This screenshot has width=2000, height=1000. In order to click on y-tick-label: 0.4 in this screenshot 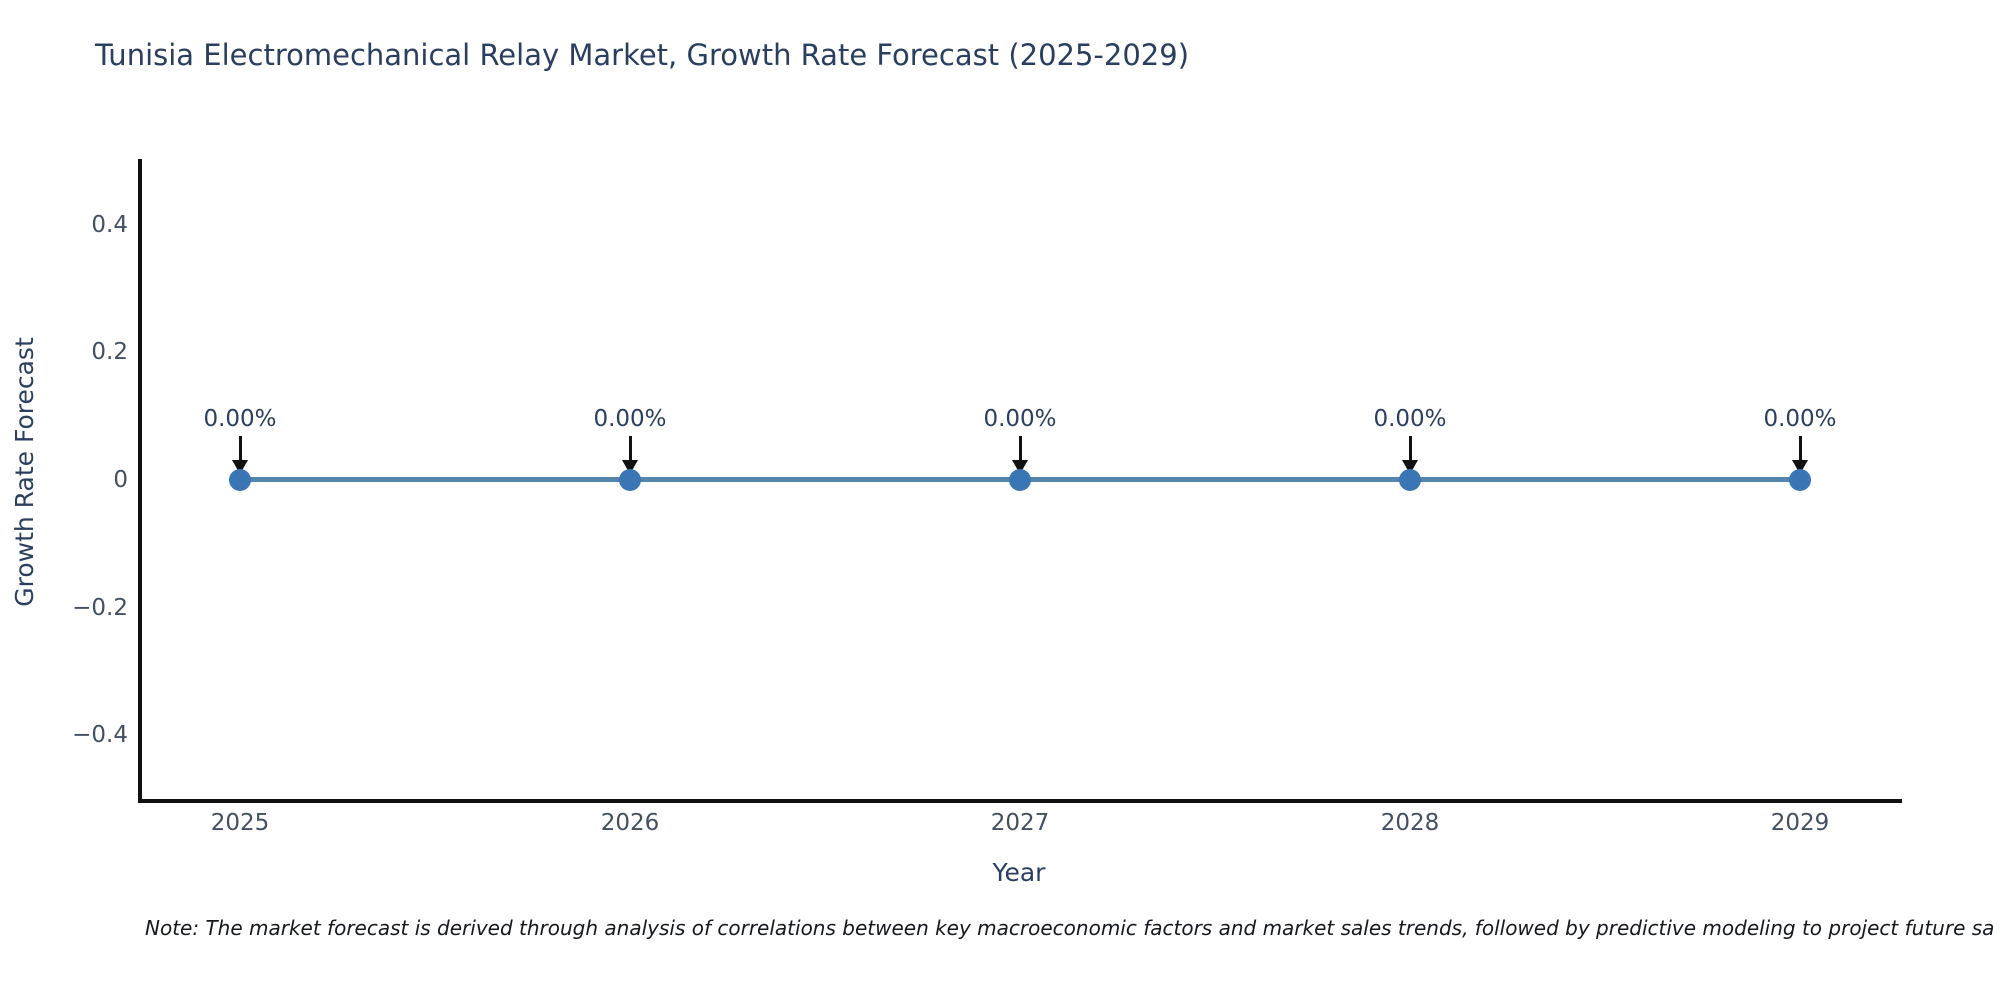, I will do `click(109, 224)`.